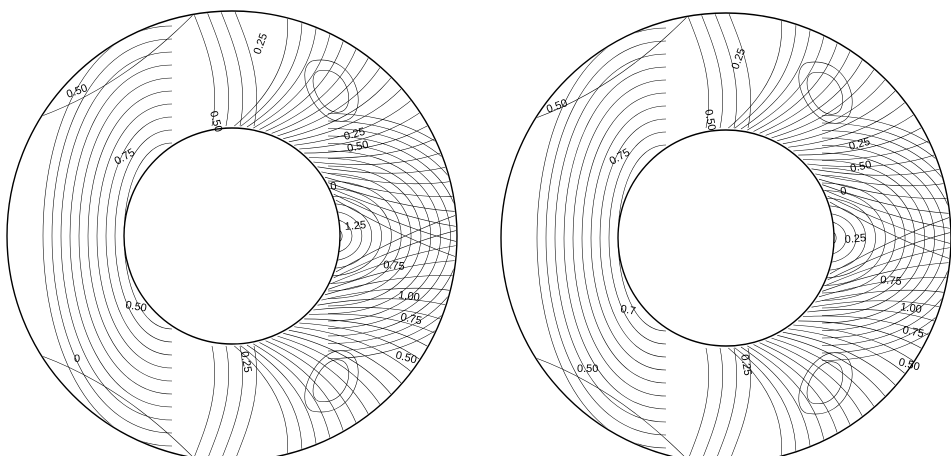 The image size is (951, 456). I want to click on isoline-loop-lower, so click(331, 381).